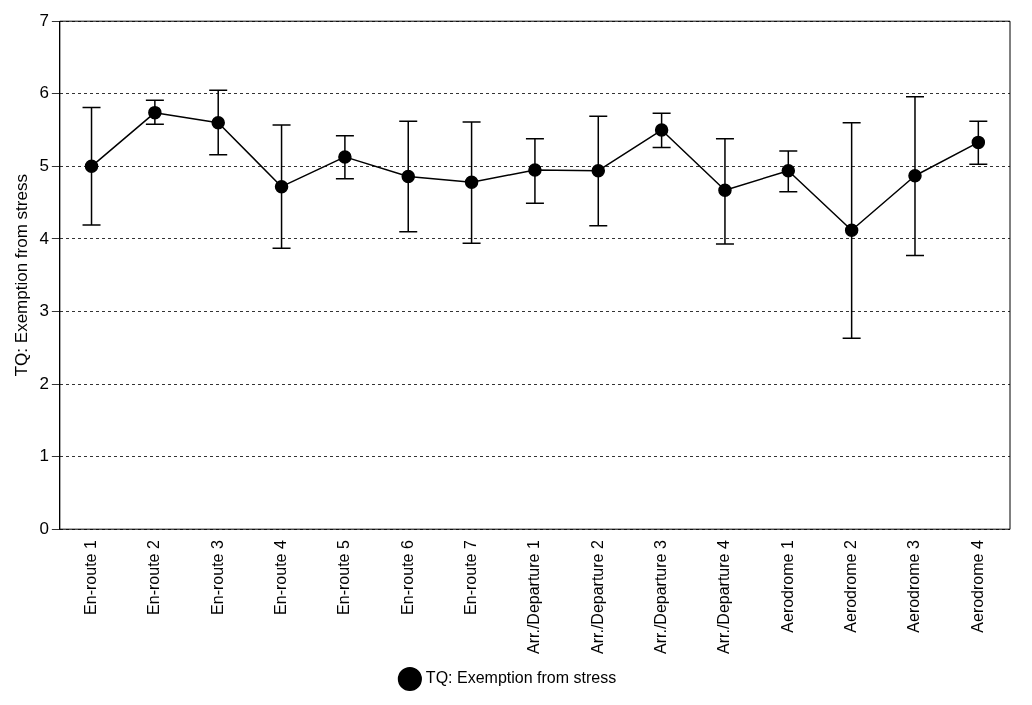 The image size is (1032, 705). What do you see at coordinates (90, 577) in the screenshot?
I see `x-tick-label: En-route 1` at bounding box center [90, 577].